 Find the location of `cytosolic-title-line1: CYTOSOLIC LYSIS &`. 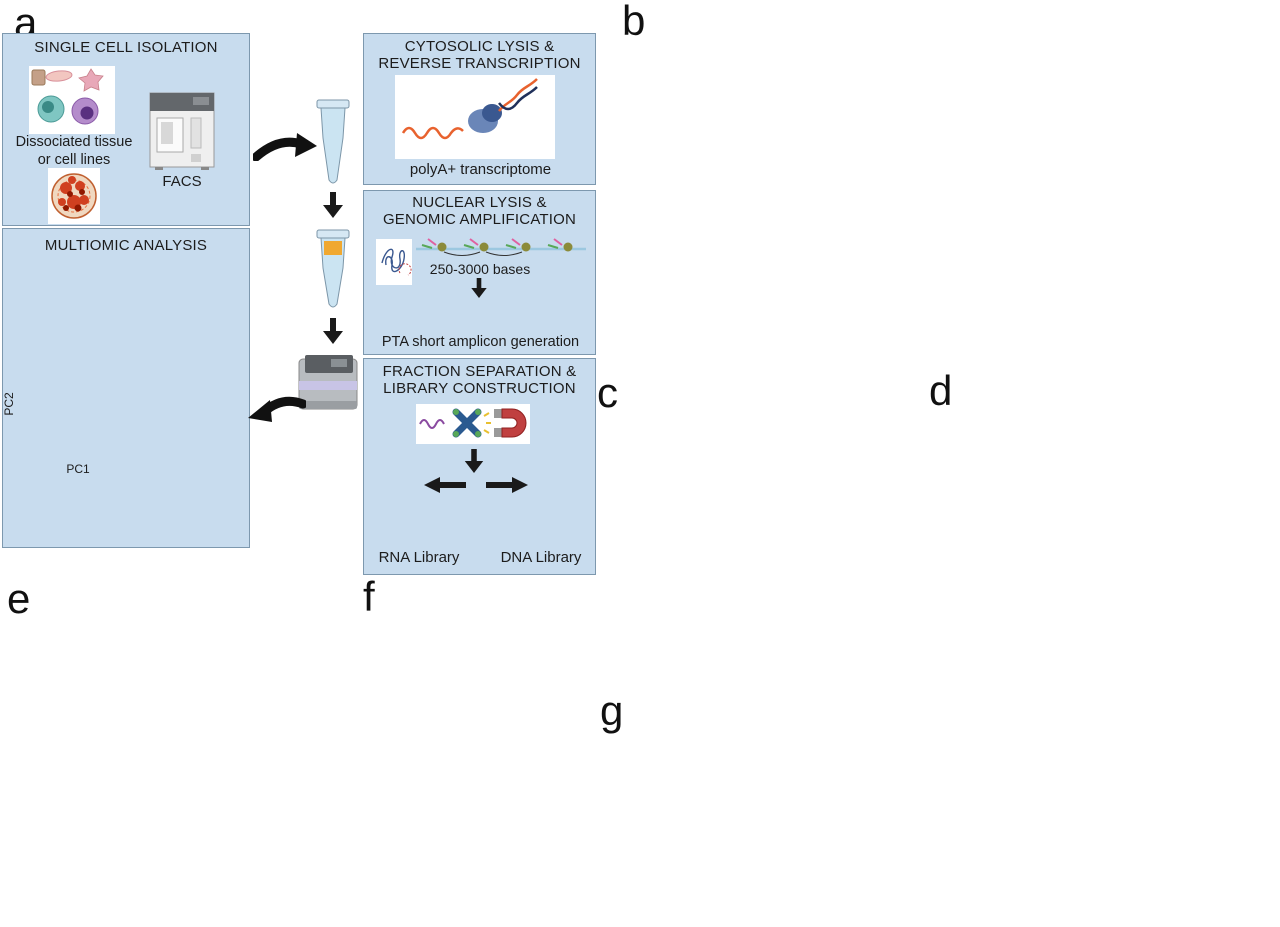

cytosolic-title-line1: CYTOSOLIC LYSIS & is located at coordinates (479, 46).